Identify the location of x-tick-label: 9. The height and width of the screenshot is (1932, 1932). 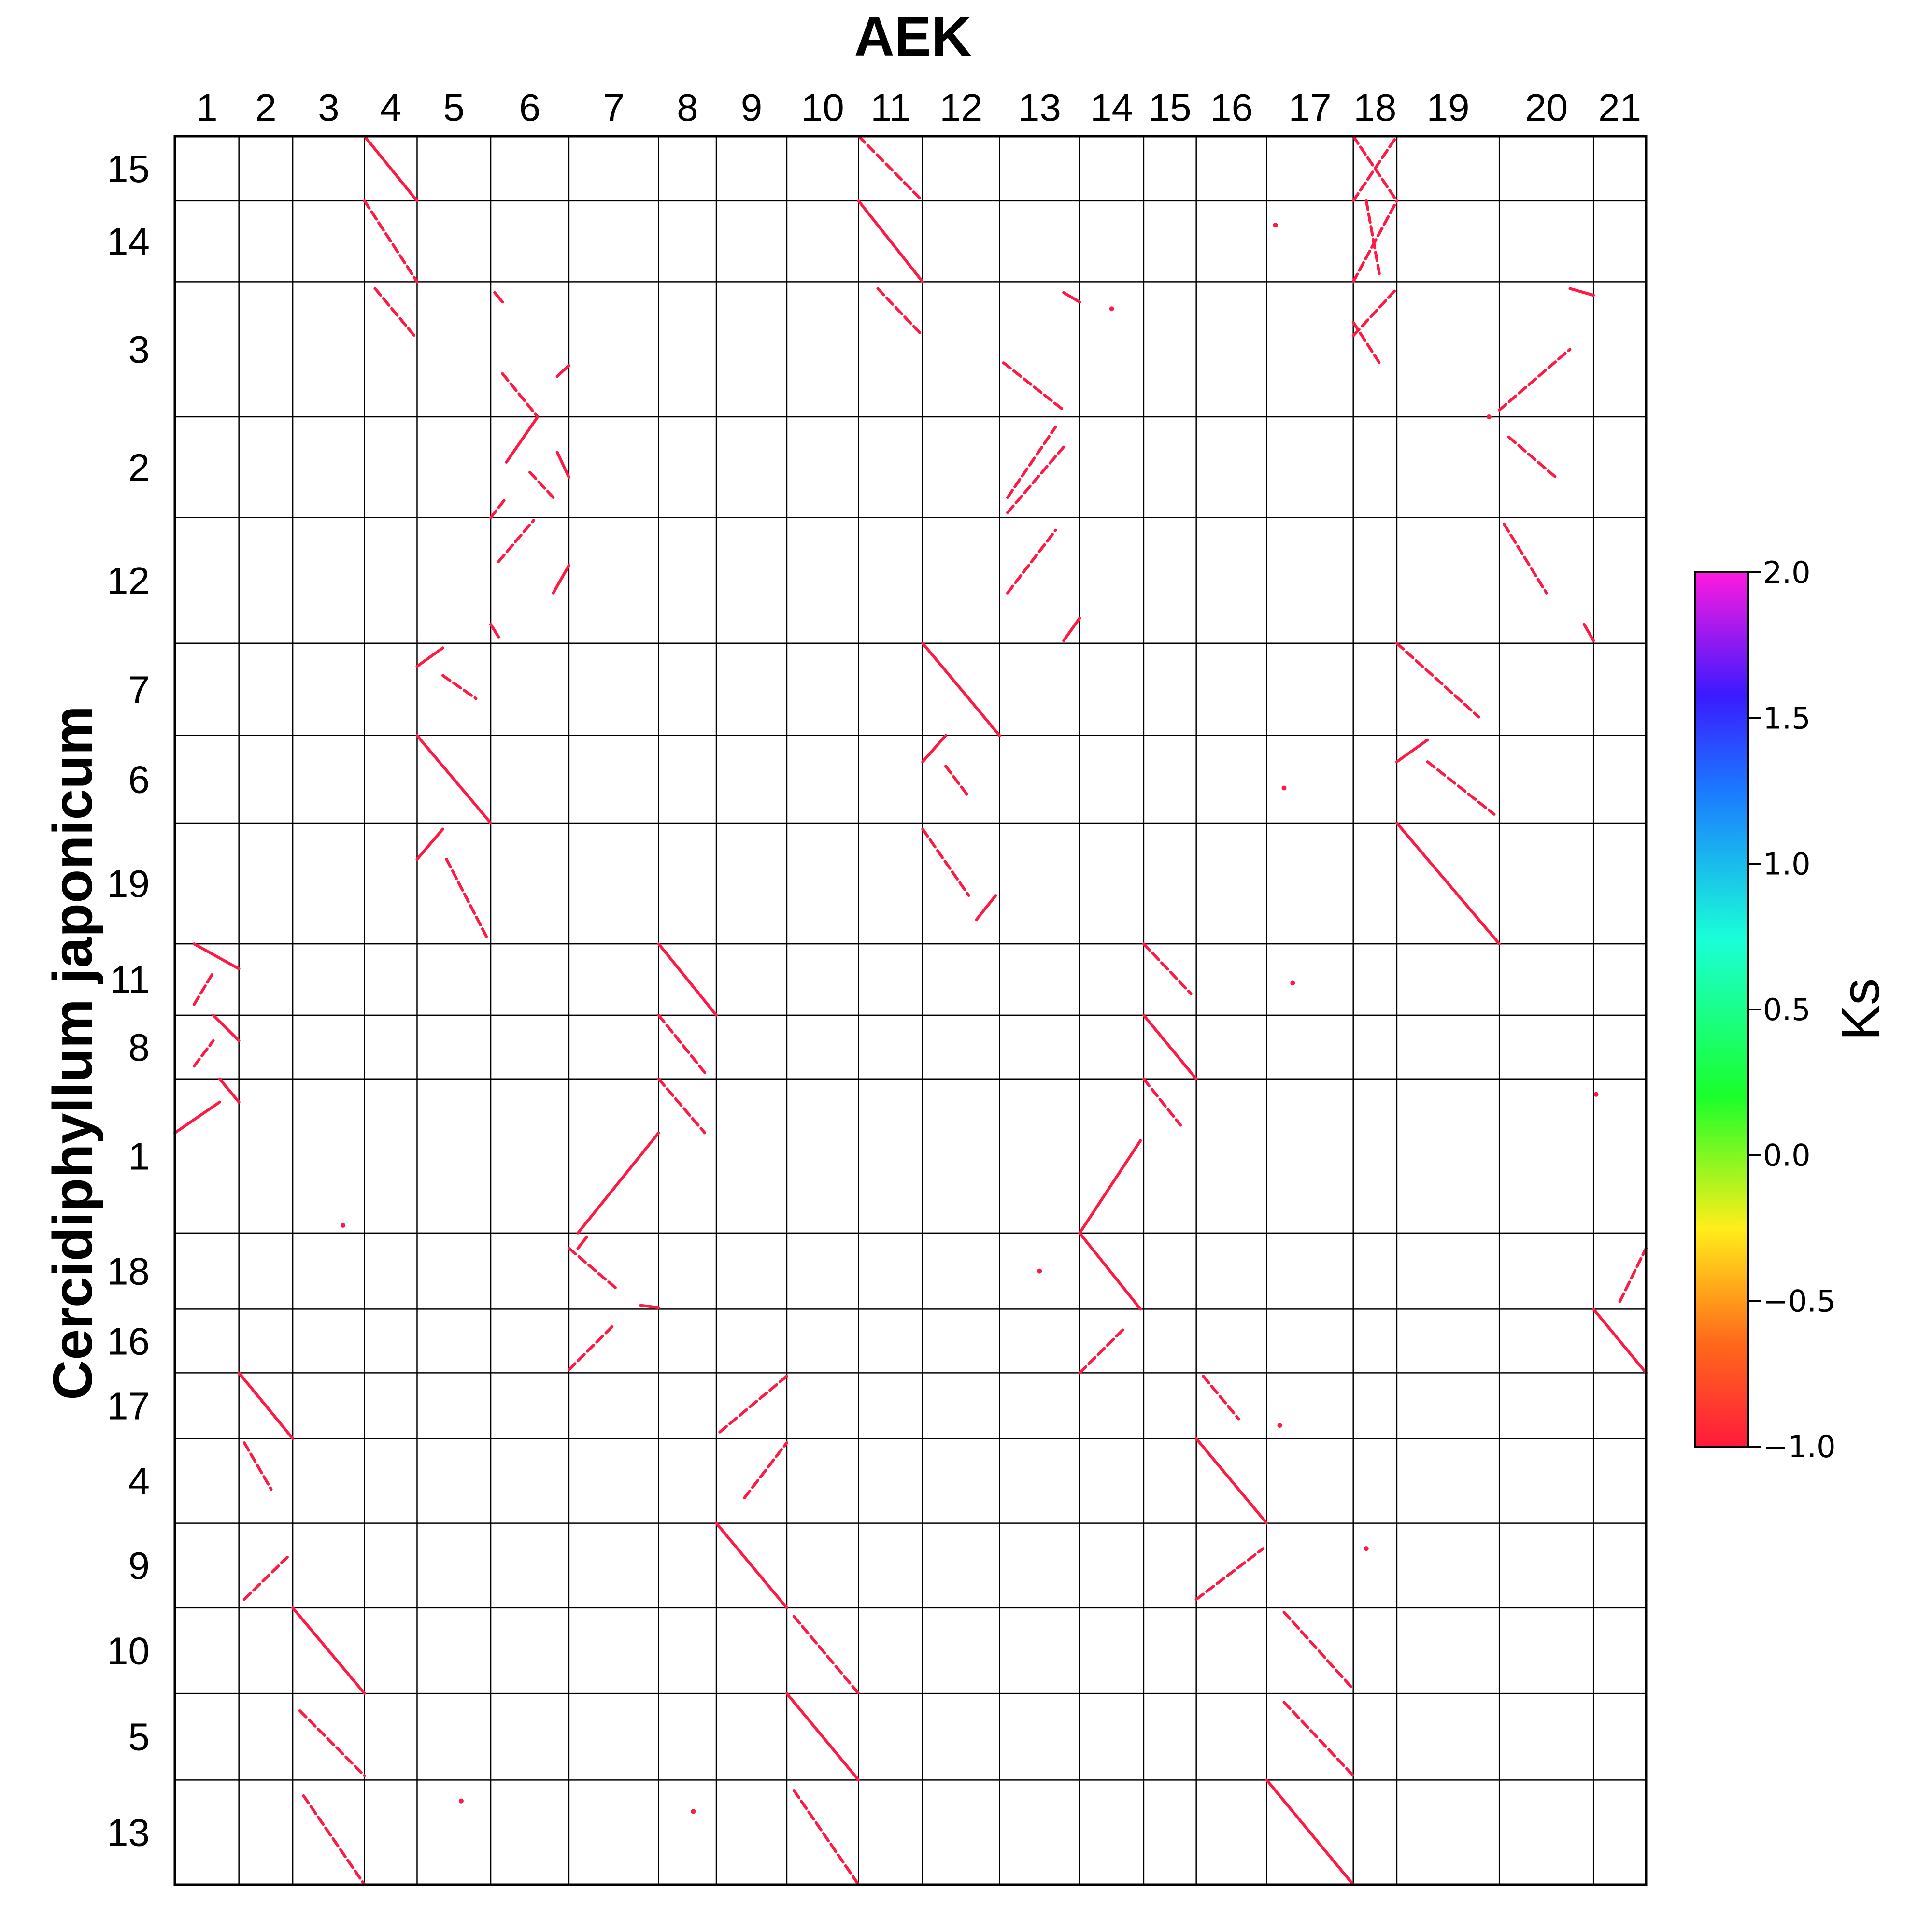
(752, 107).